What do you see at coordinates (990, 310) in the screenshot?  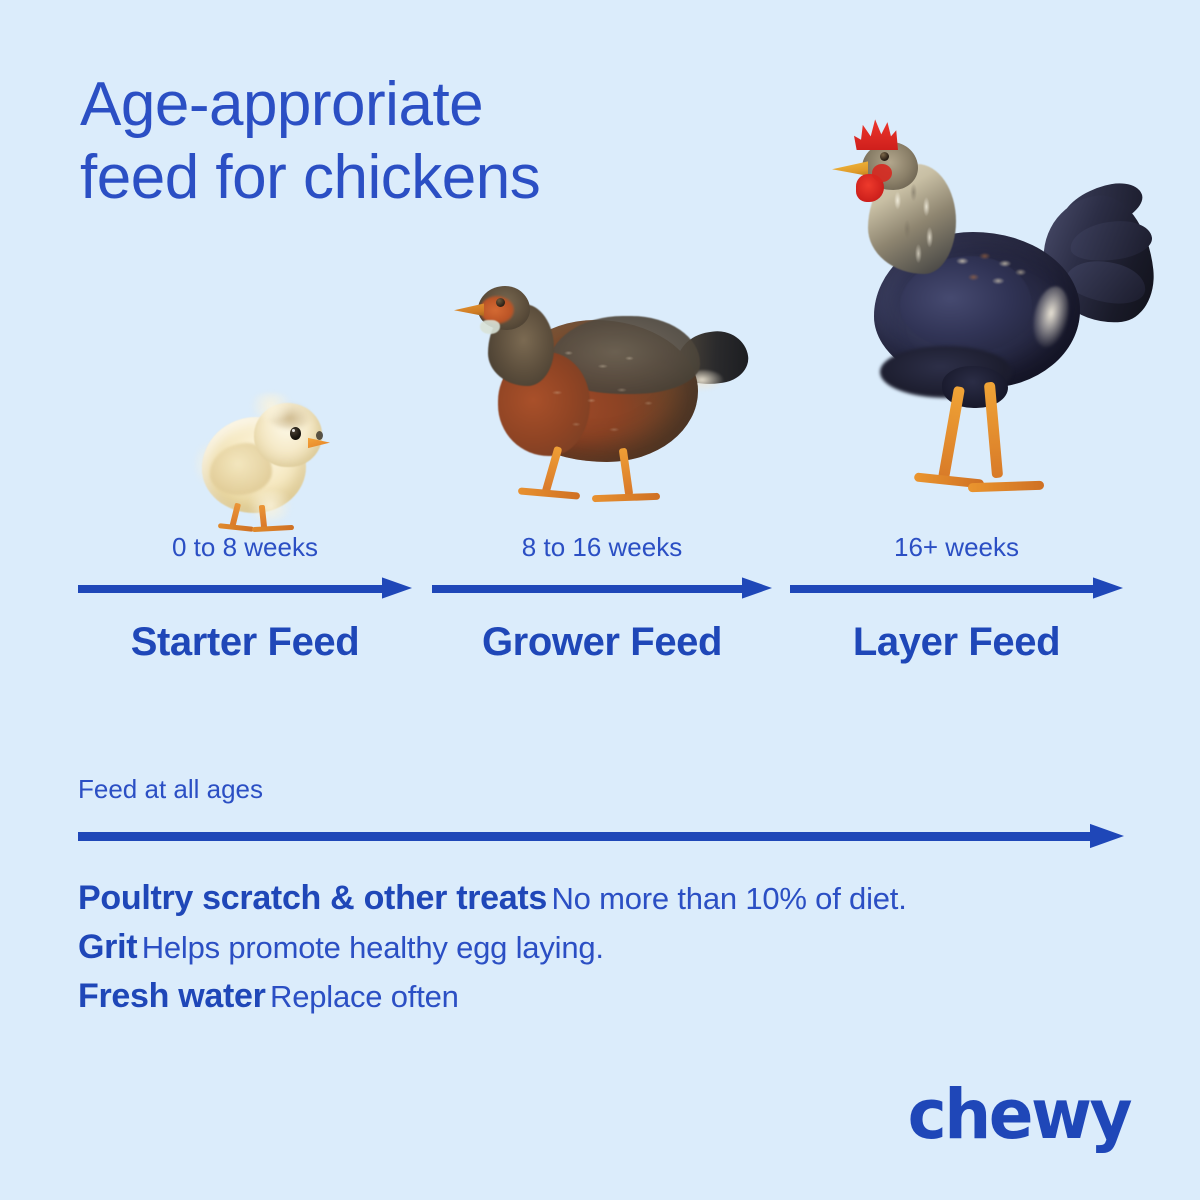 I see `hen-image` at bounding box center [990, 310].